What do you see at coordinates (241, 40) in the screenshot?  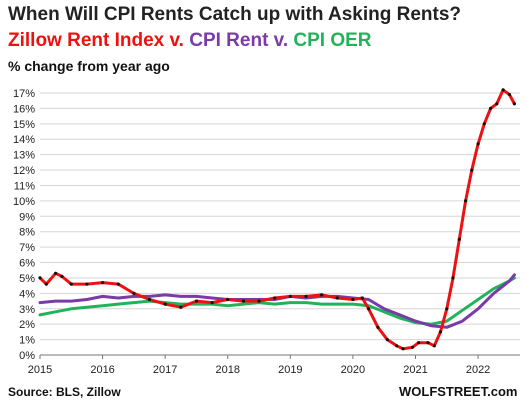 I see `subtitle-part-cpi-rent: CPI Rent v.` at bounding box center [241, 40].